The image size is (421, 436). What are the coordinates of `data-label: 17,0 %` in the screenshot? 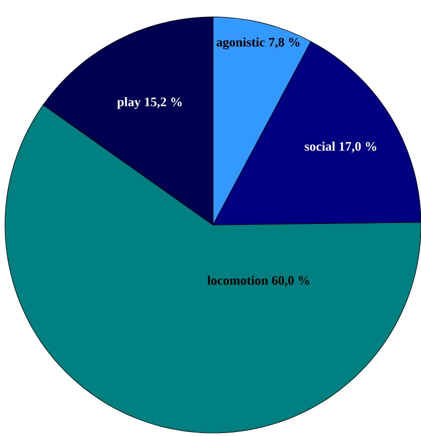 It's located at (357, 147).